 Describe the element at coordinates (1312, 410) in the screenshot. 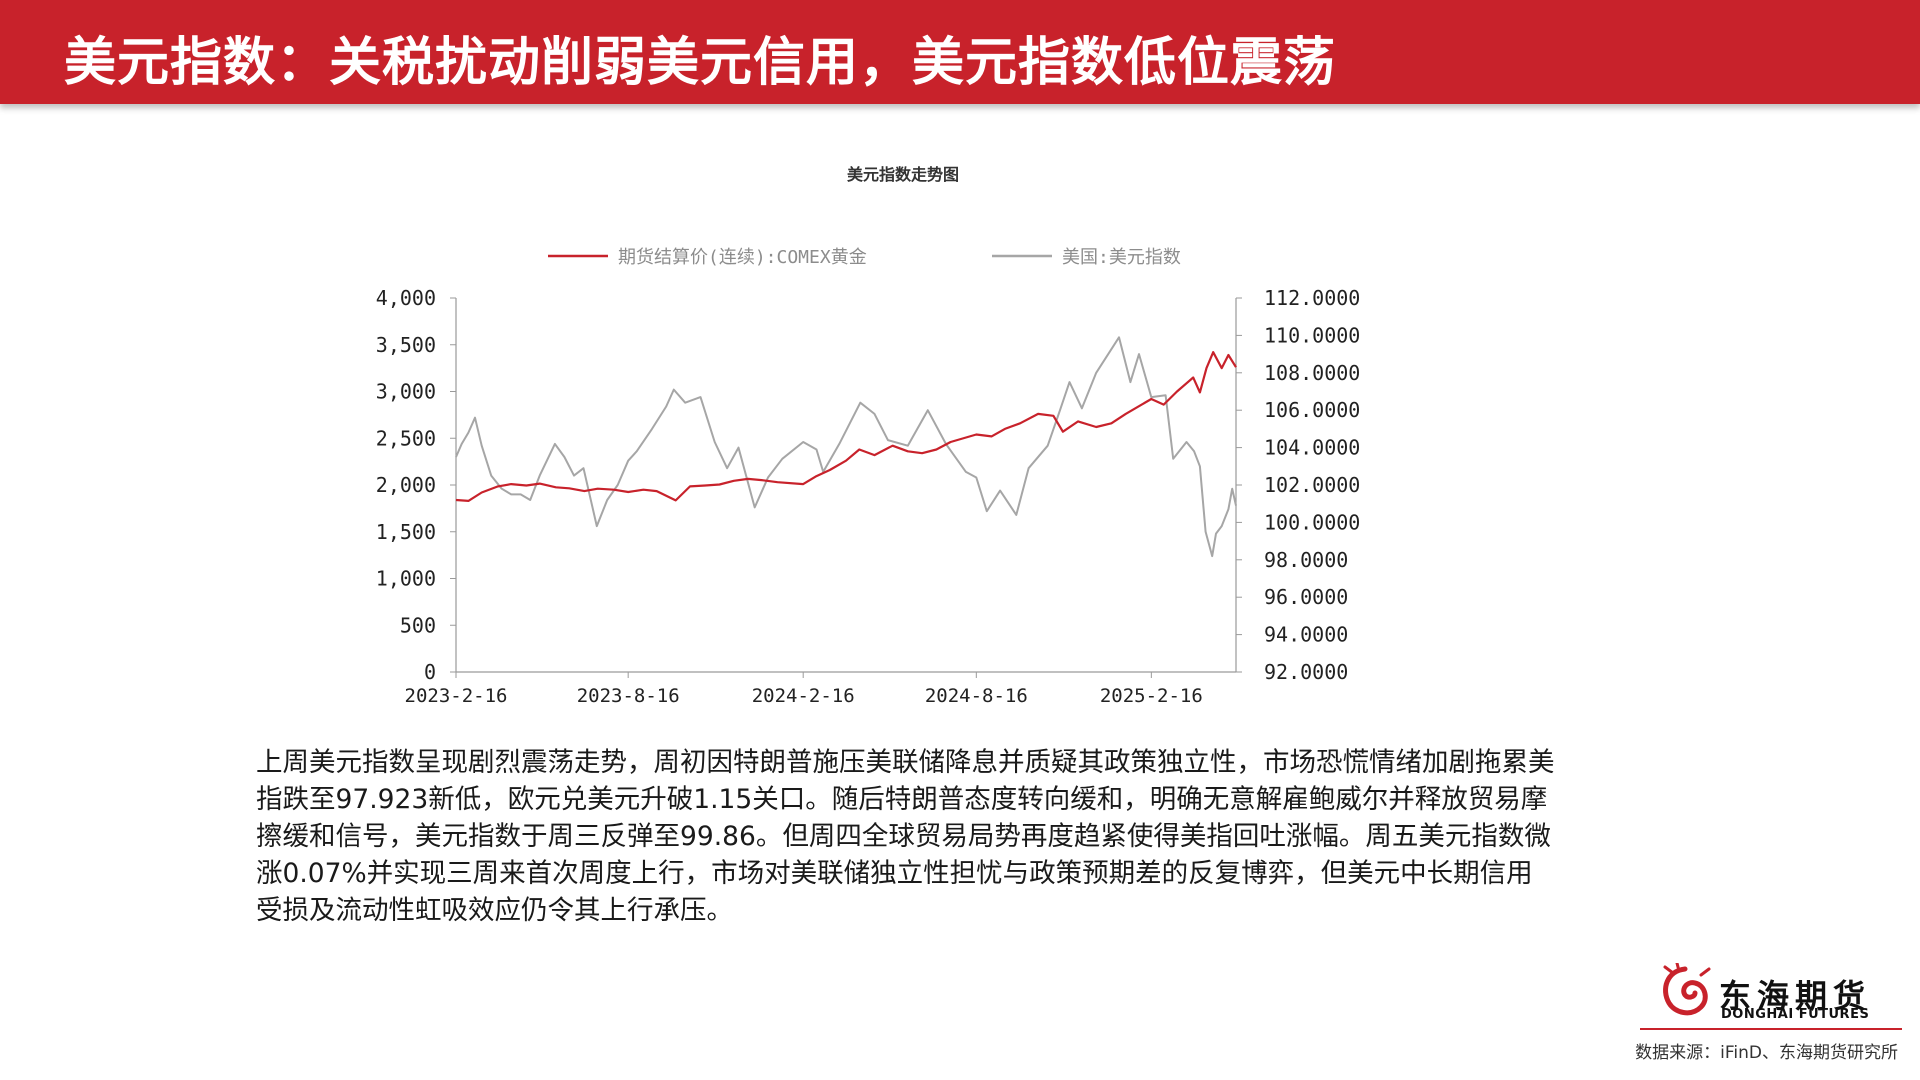

I see `right-tick-label: 106.0000` at that location.